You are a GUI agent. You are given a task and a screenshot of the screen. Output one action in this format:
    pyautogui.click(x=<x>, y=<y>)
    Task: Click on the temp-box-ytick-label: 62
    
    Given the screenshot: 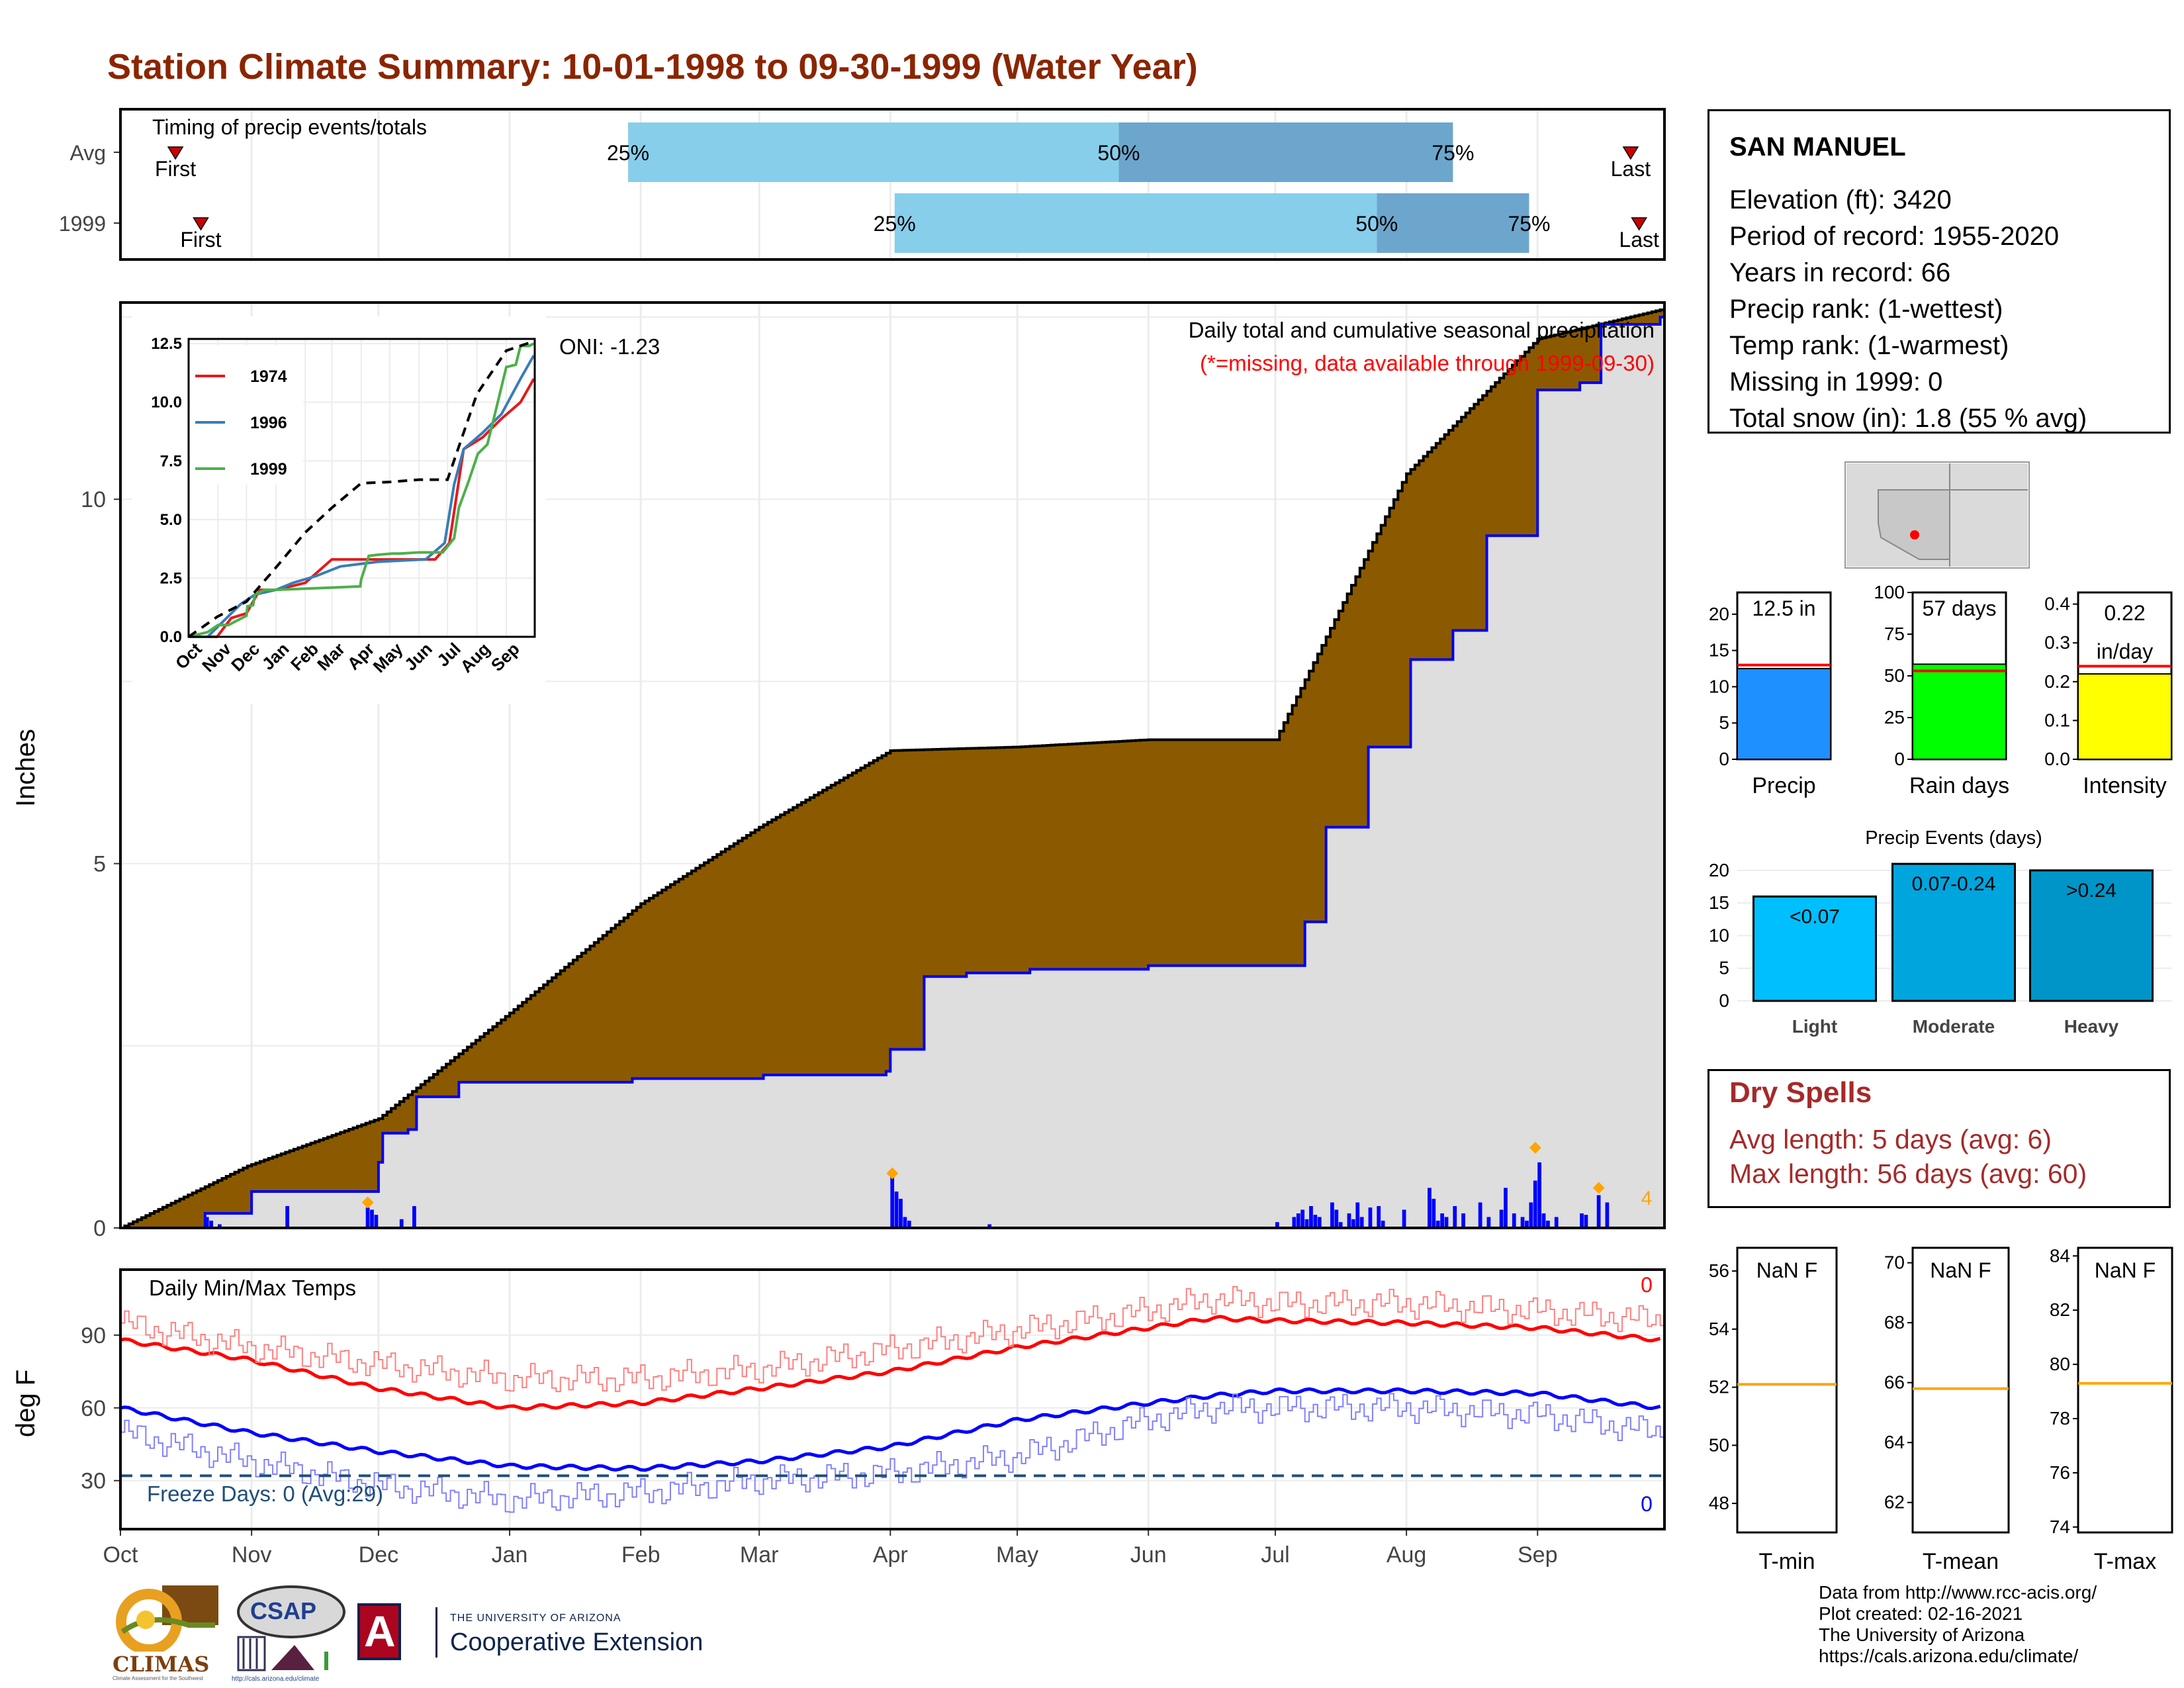 What is the action you would take?
    pyautogui.click(x=1894, y=1502)
    